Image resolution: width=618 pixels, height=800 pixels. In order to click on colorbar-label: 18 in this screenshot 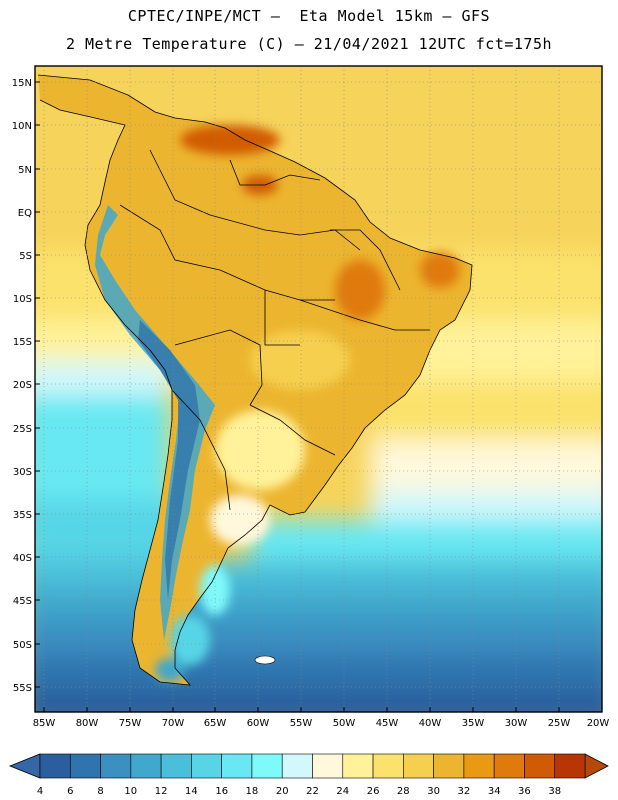, I will do `click(252, 791)`.